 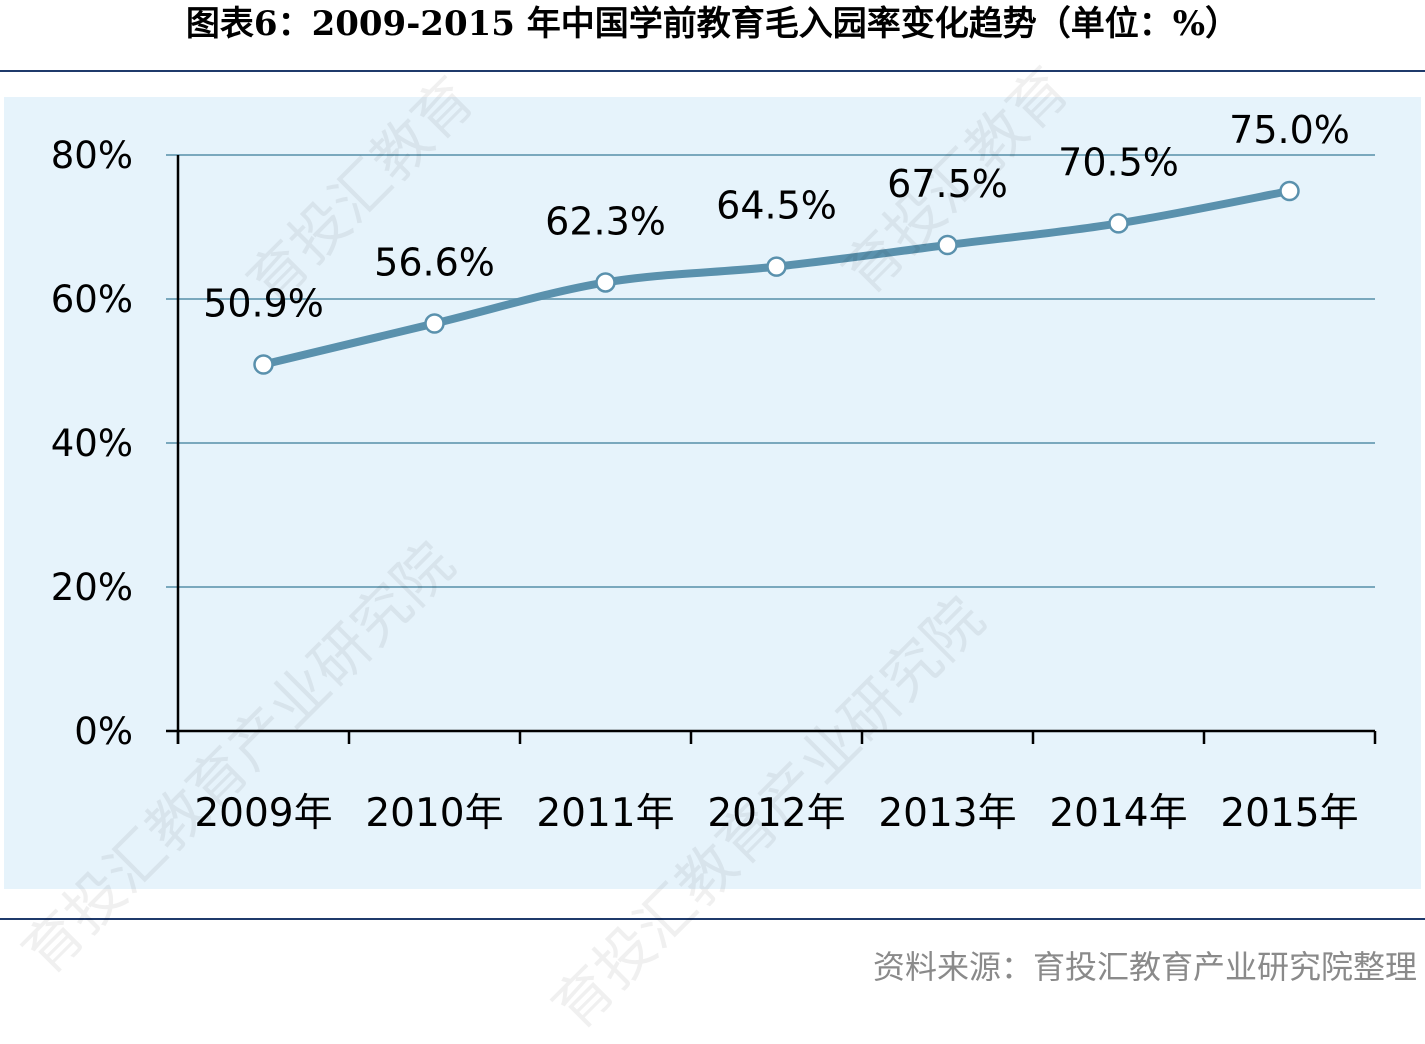 I want to click on x-tick-label: 2009年, so click(x=263, y=813).